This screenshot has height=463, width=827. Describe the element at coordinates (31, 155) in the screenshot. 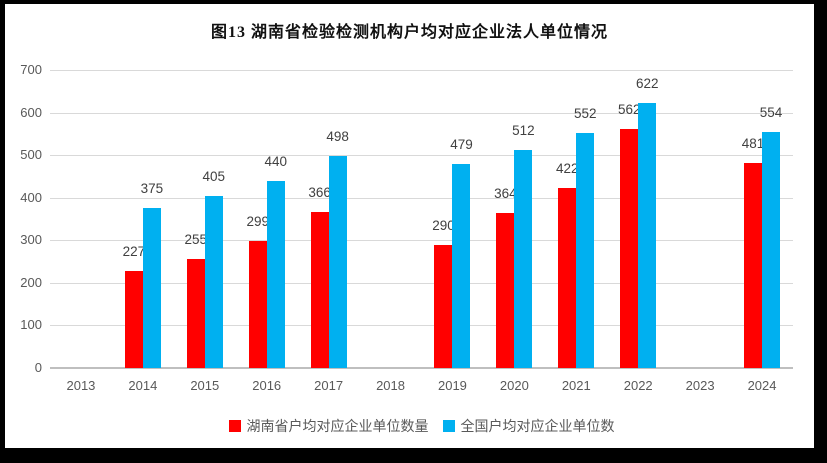

I see `y-axis-tick-label: 500` at that location.